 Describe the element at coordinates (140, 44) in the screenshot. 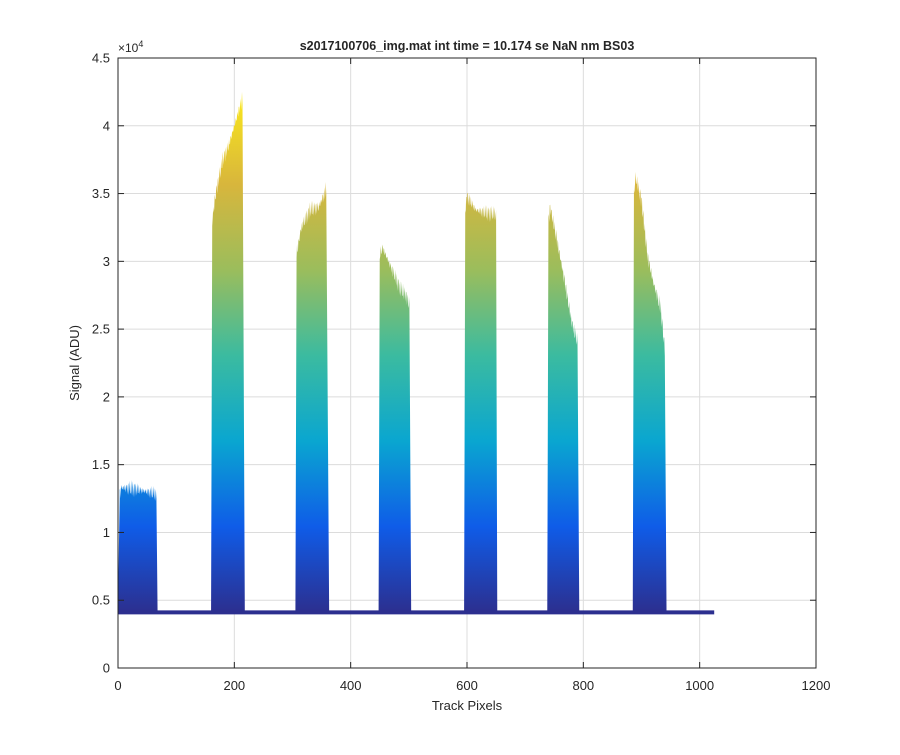

I see `y-exponent-power: 4` at that location.